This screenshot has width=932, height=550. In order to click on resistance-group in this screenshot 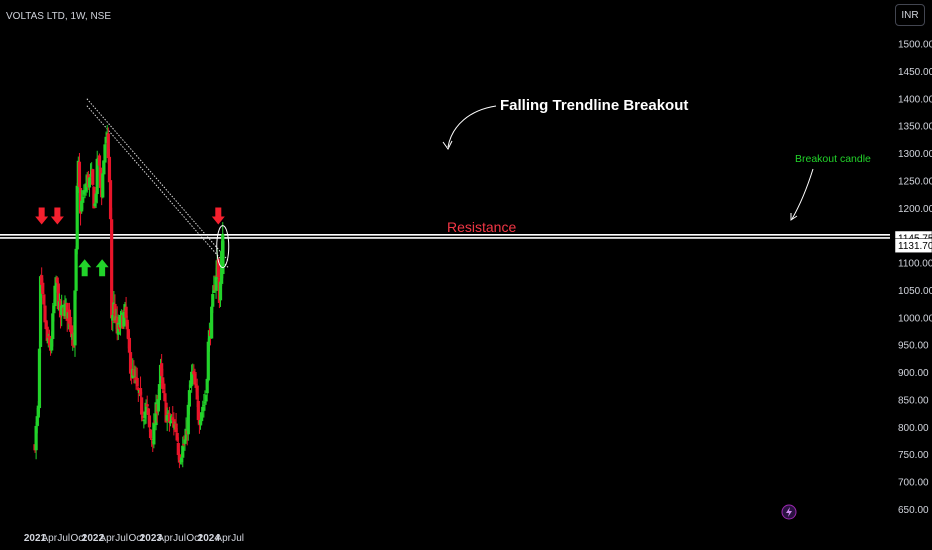, I will do `click(445, 236)`.